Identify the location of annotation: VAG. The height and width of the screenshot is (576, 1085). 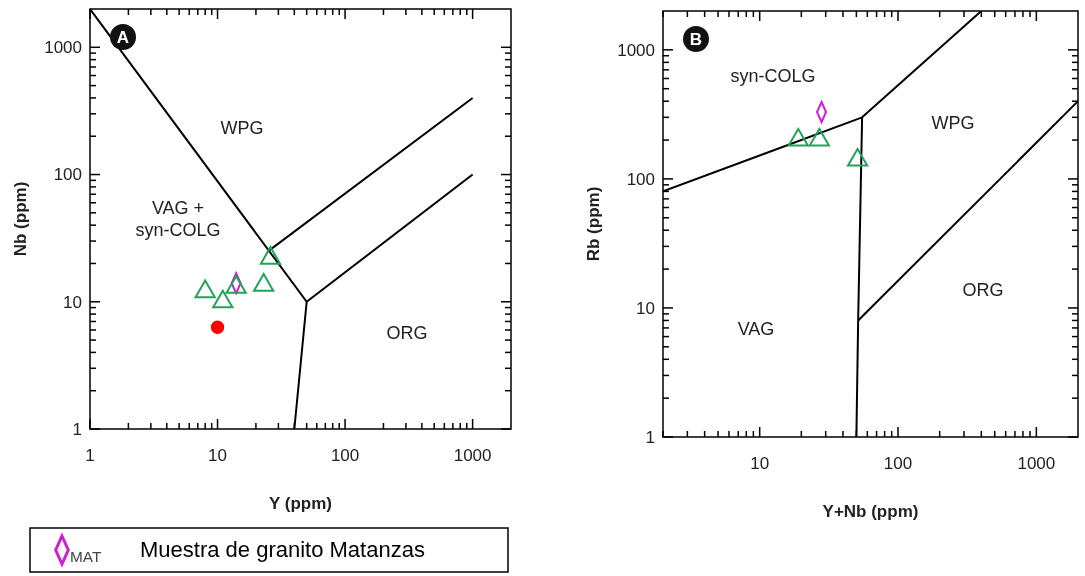
(756, 329).